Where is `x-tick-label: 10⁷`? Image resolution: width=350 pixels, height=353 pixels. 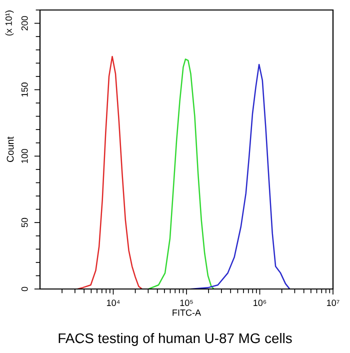
x-tick-label: 10⁷ is located at coordinates (333, 303).